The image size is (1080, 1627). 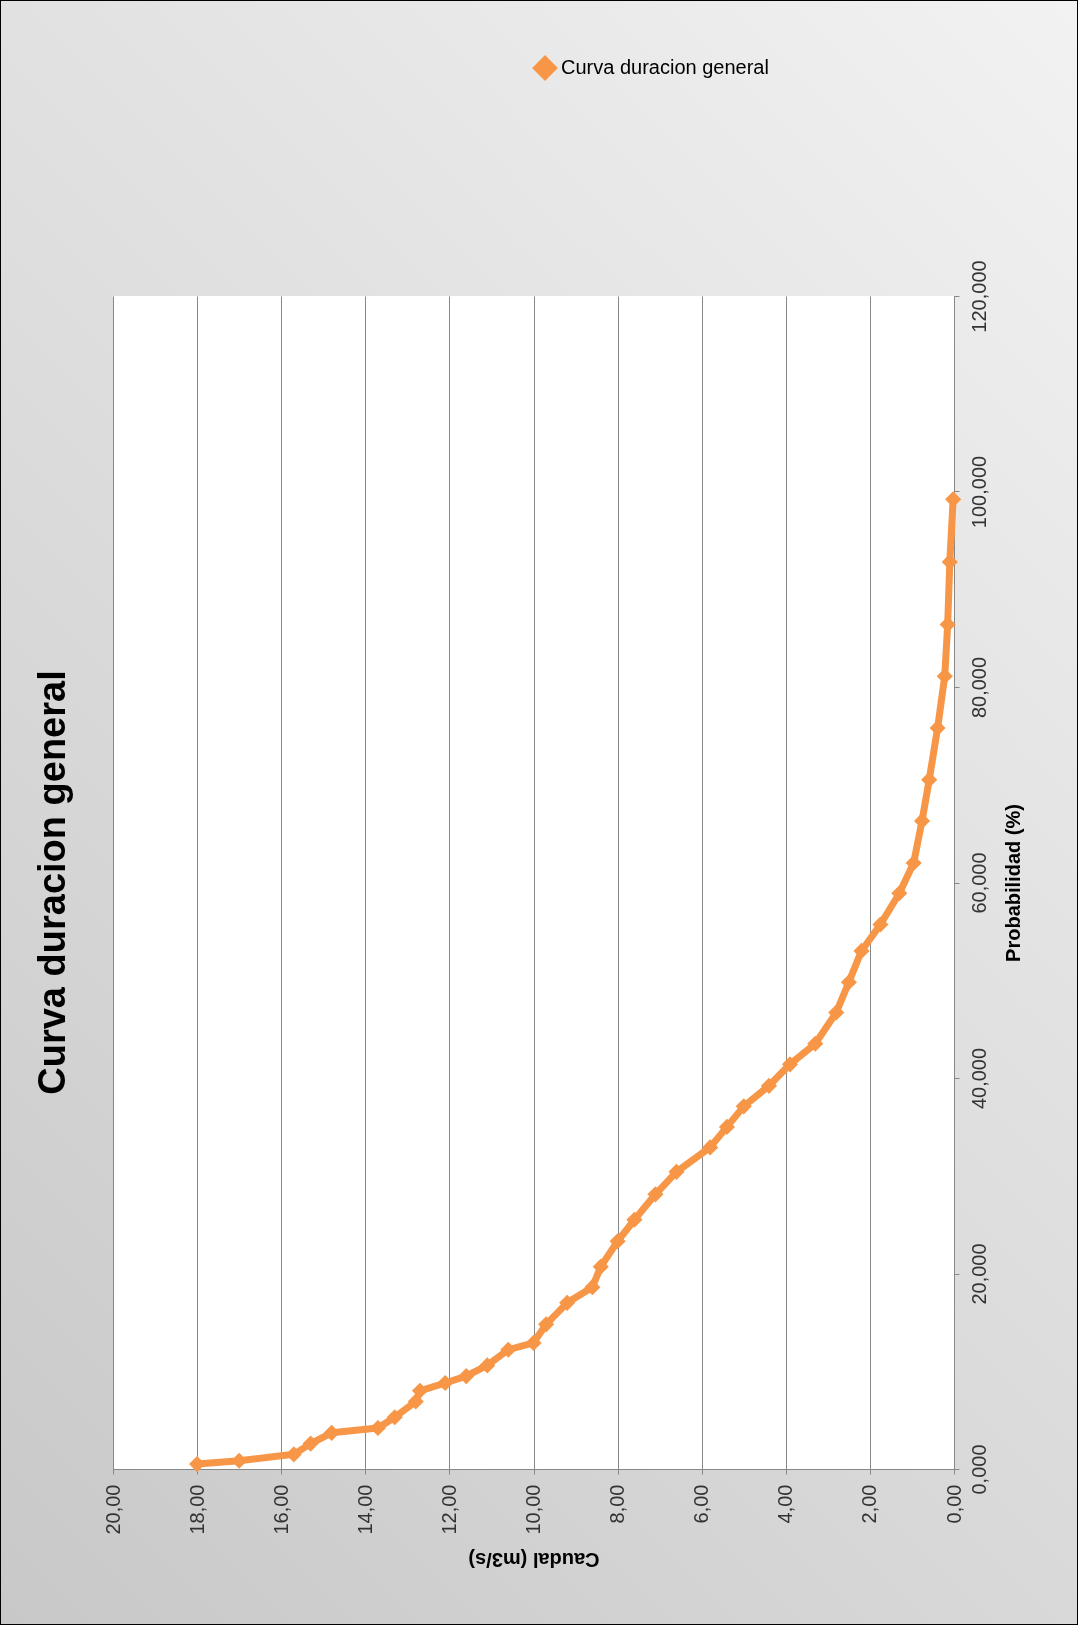 I want to click on y-tick-label: 20,000, so click(x=978, y=1274).